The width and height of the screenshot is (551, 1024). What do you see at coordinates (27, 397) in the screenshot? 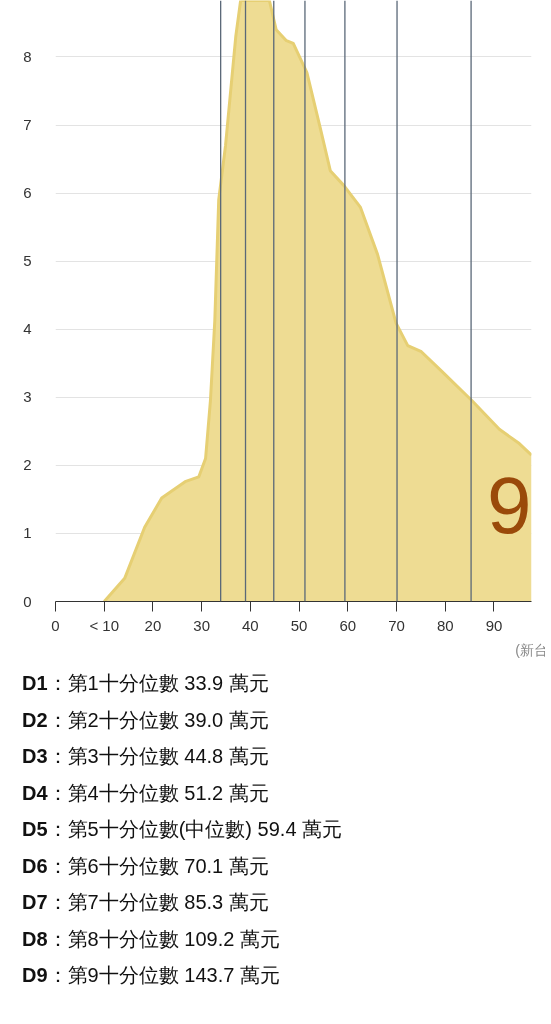
I see `y-tick-label: 3` at bounding box center [27, 397].